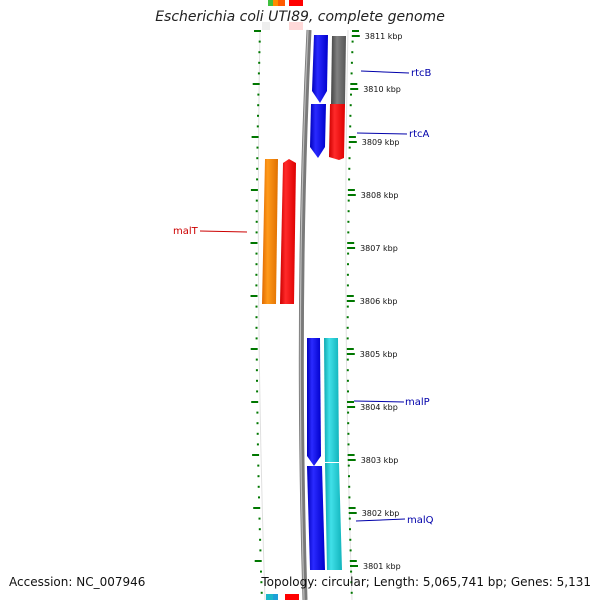  Describe the element at coordinates (385, 72) in the screenshot. I see `leader-rtcB` at that location.